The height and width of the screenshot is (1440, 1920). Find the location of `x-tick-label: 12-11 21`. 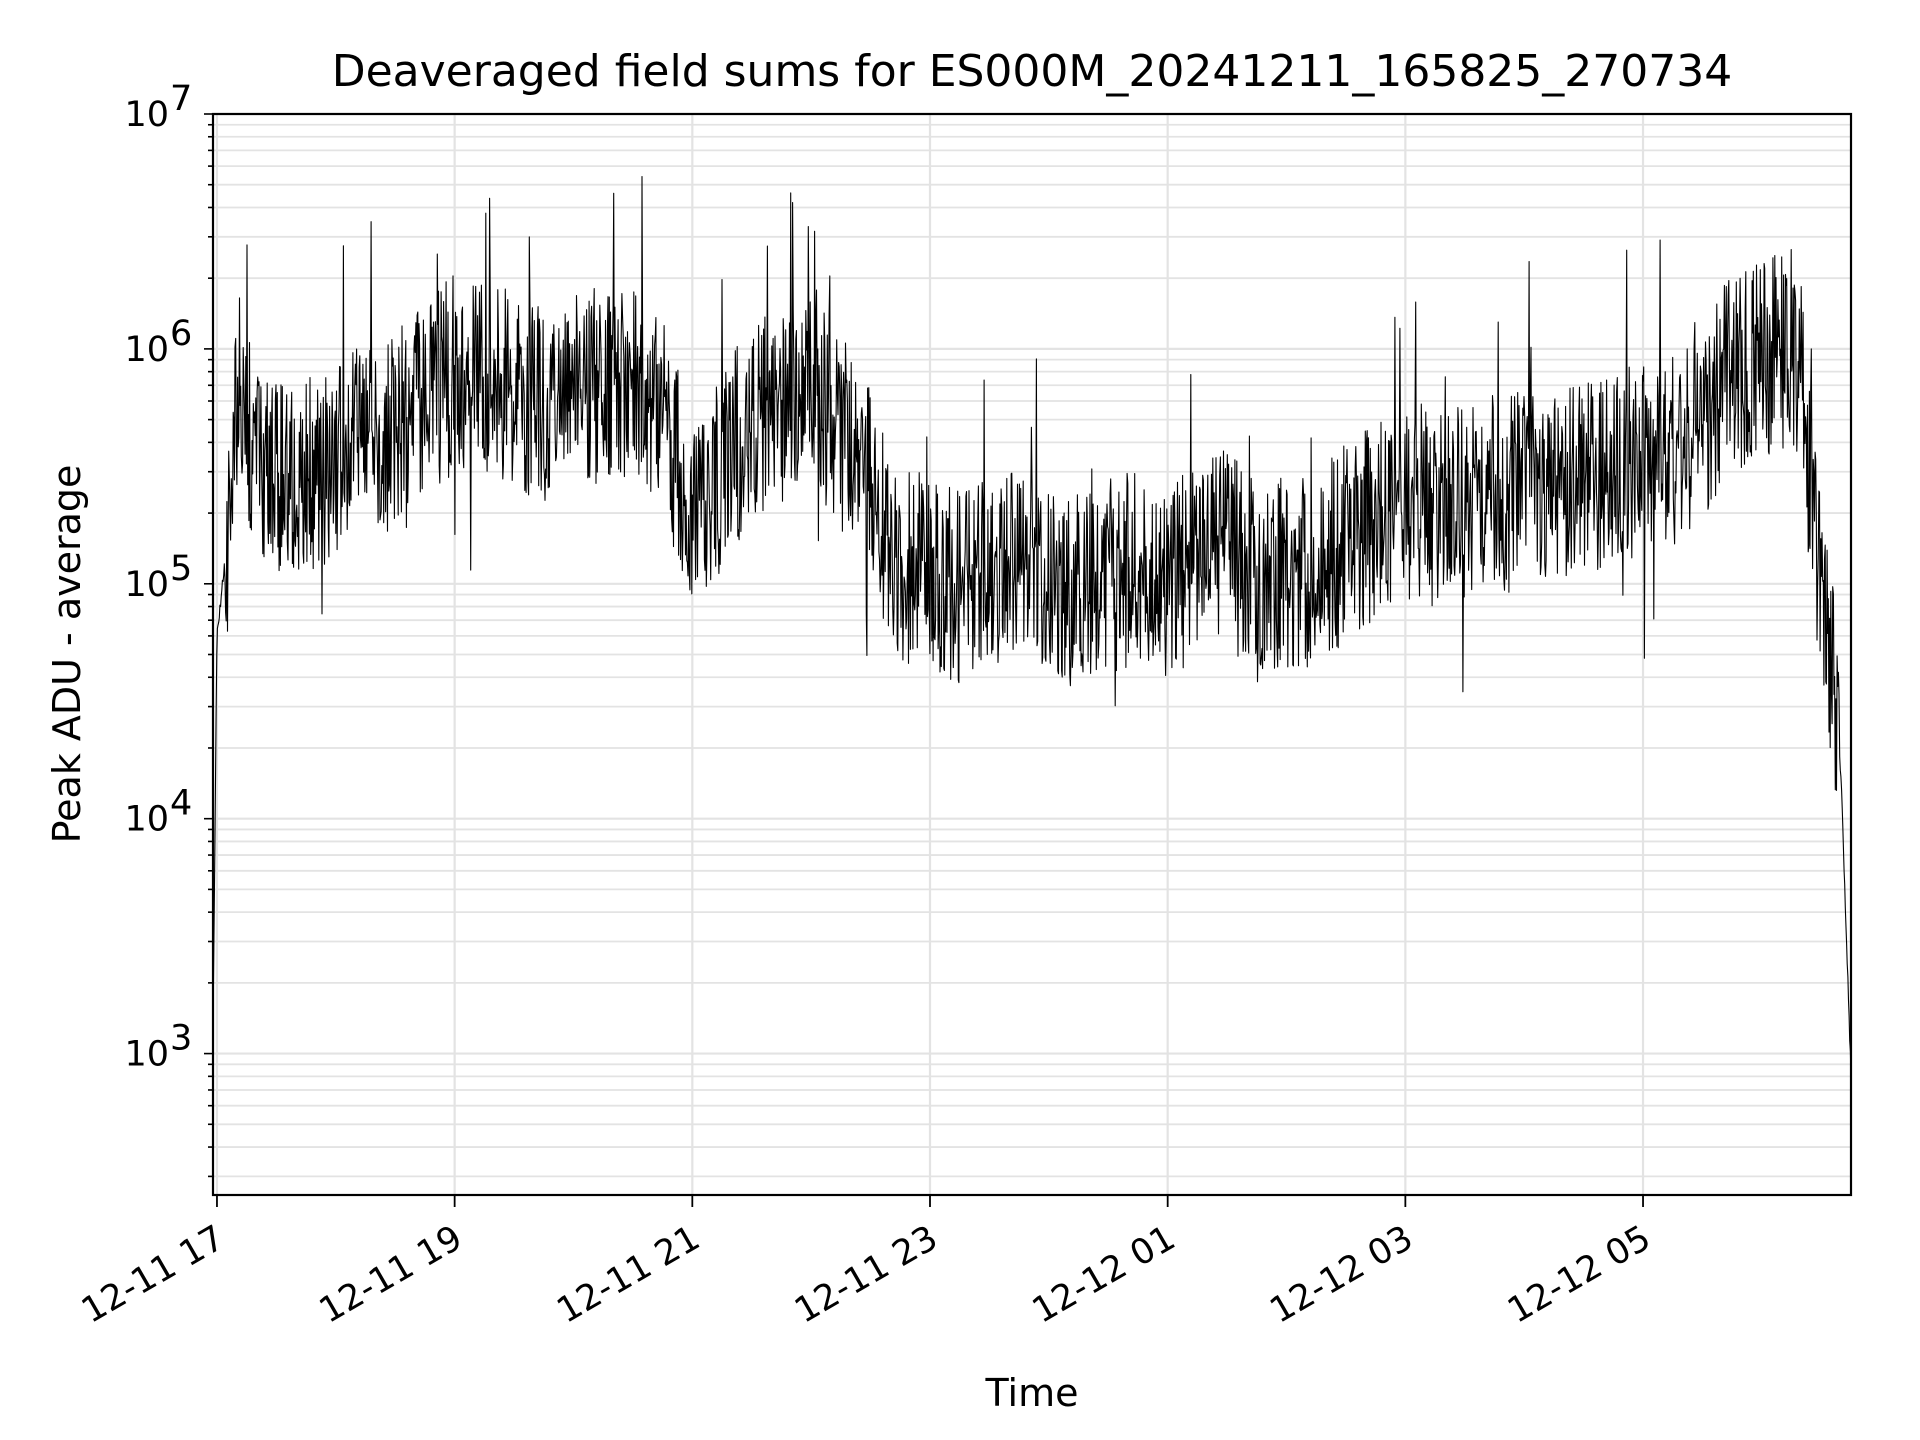

x-tick-label: 12-11 21 is located at coordinates (629, 1274).